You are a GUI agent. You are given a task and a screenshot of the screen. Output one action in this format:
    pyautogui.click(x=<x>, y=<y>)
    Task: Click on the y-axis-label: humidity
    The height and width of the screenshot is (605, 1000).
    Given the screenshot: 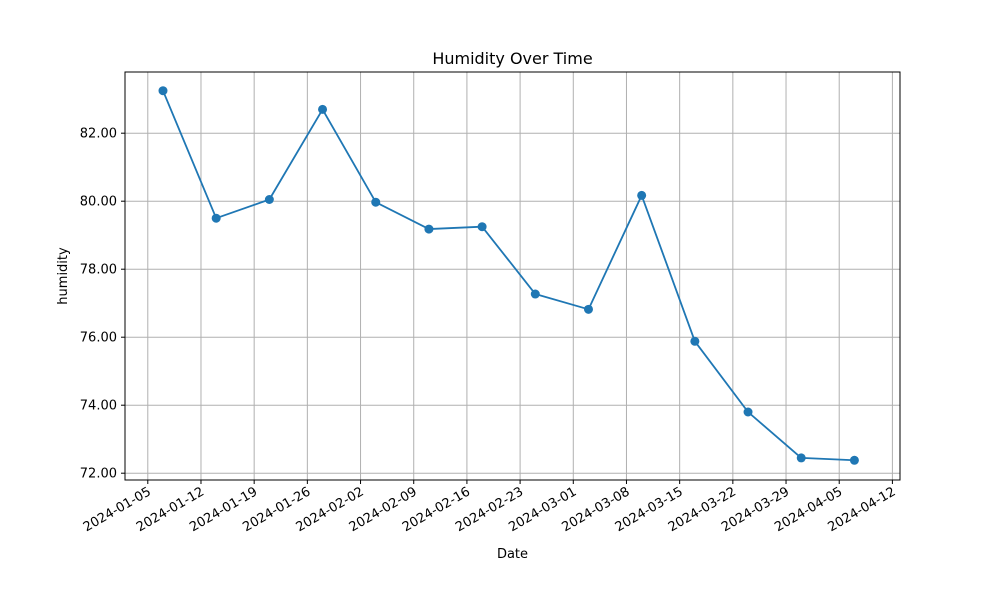 What is the action you would take?
    pyautogui.click(x=63, y=276)
    